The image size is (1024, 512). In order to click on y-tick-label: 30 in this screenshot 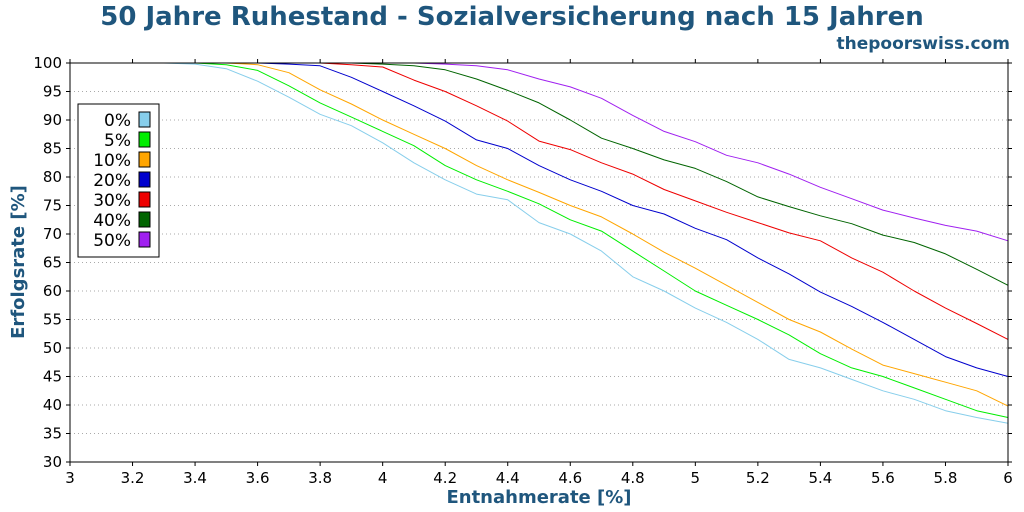, I will do `click(52, 462)`.